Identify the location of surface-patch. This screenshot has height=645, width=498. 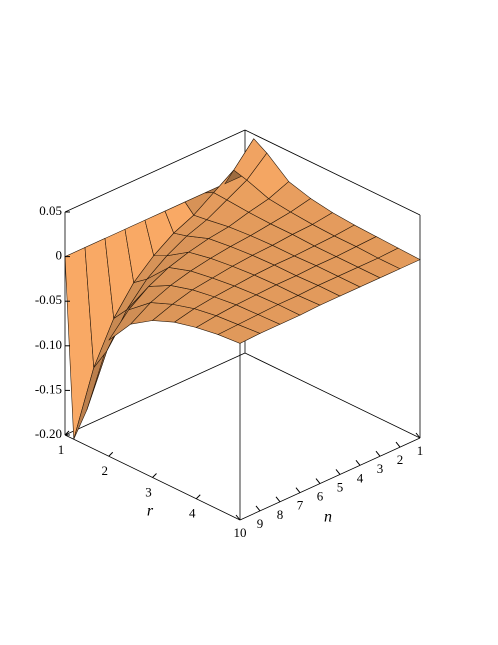
(399, 258).